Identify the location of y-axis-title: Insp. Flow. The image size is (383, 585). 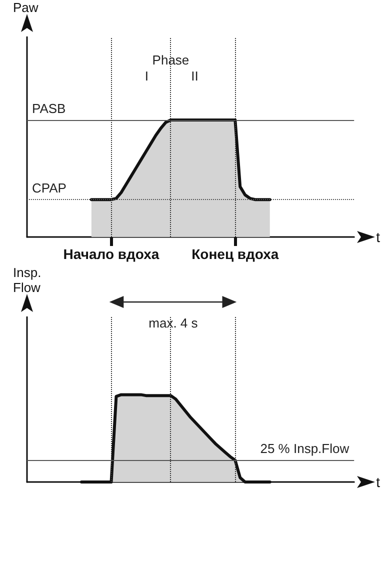
(27, 280).